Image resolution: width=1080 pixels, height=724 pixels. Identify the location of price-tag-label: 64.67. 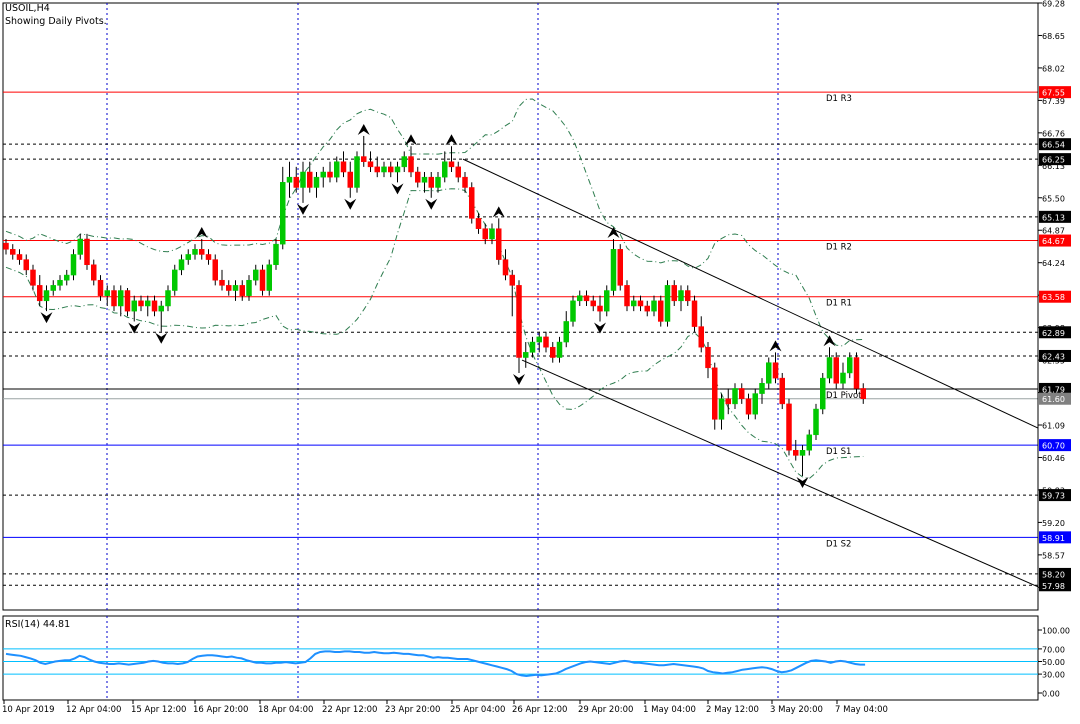
(1053, 241).